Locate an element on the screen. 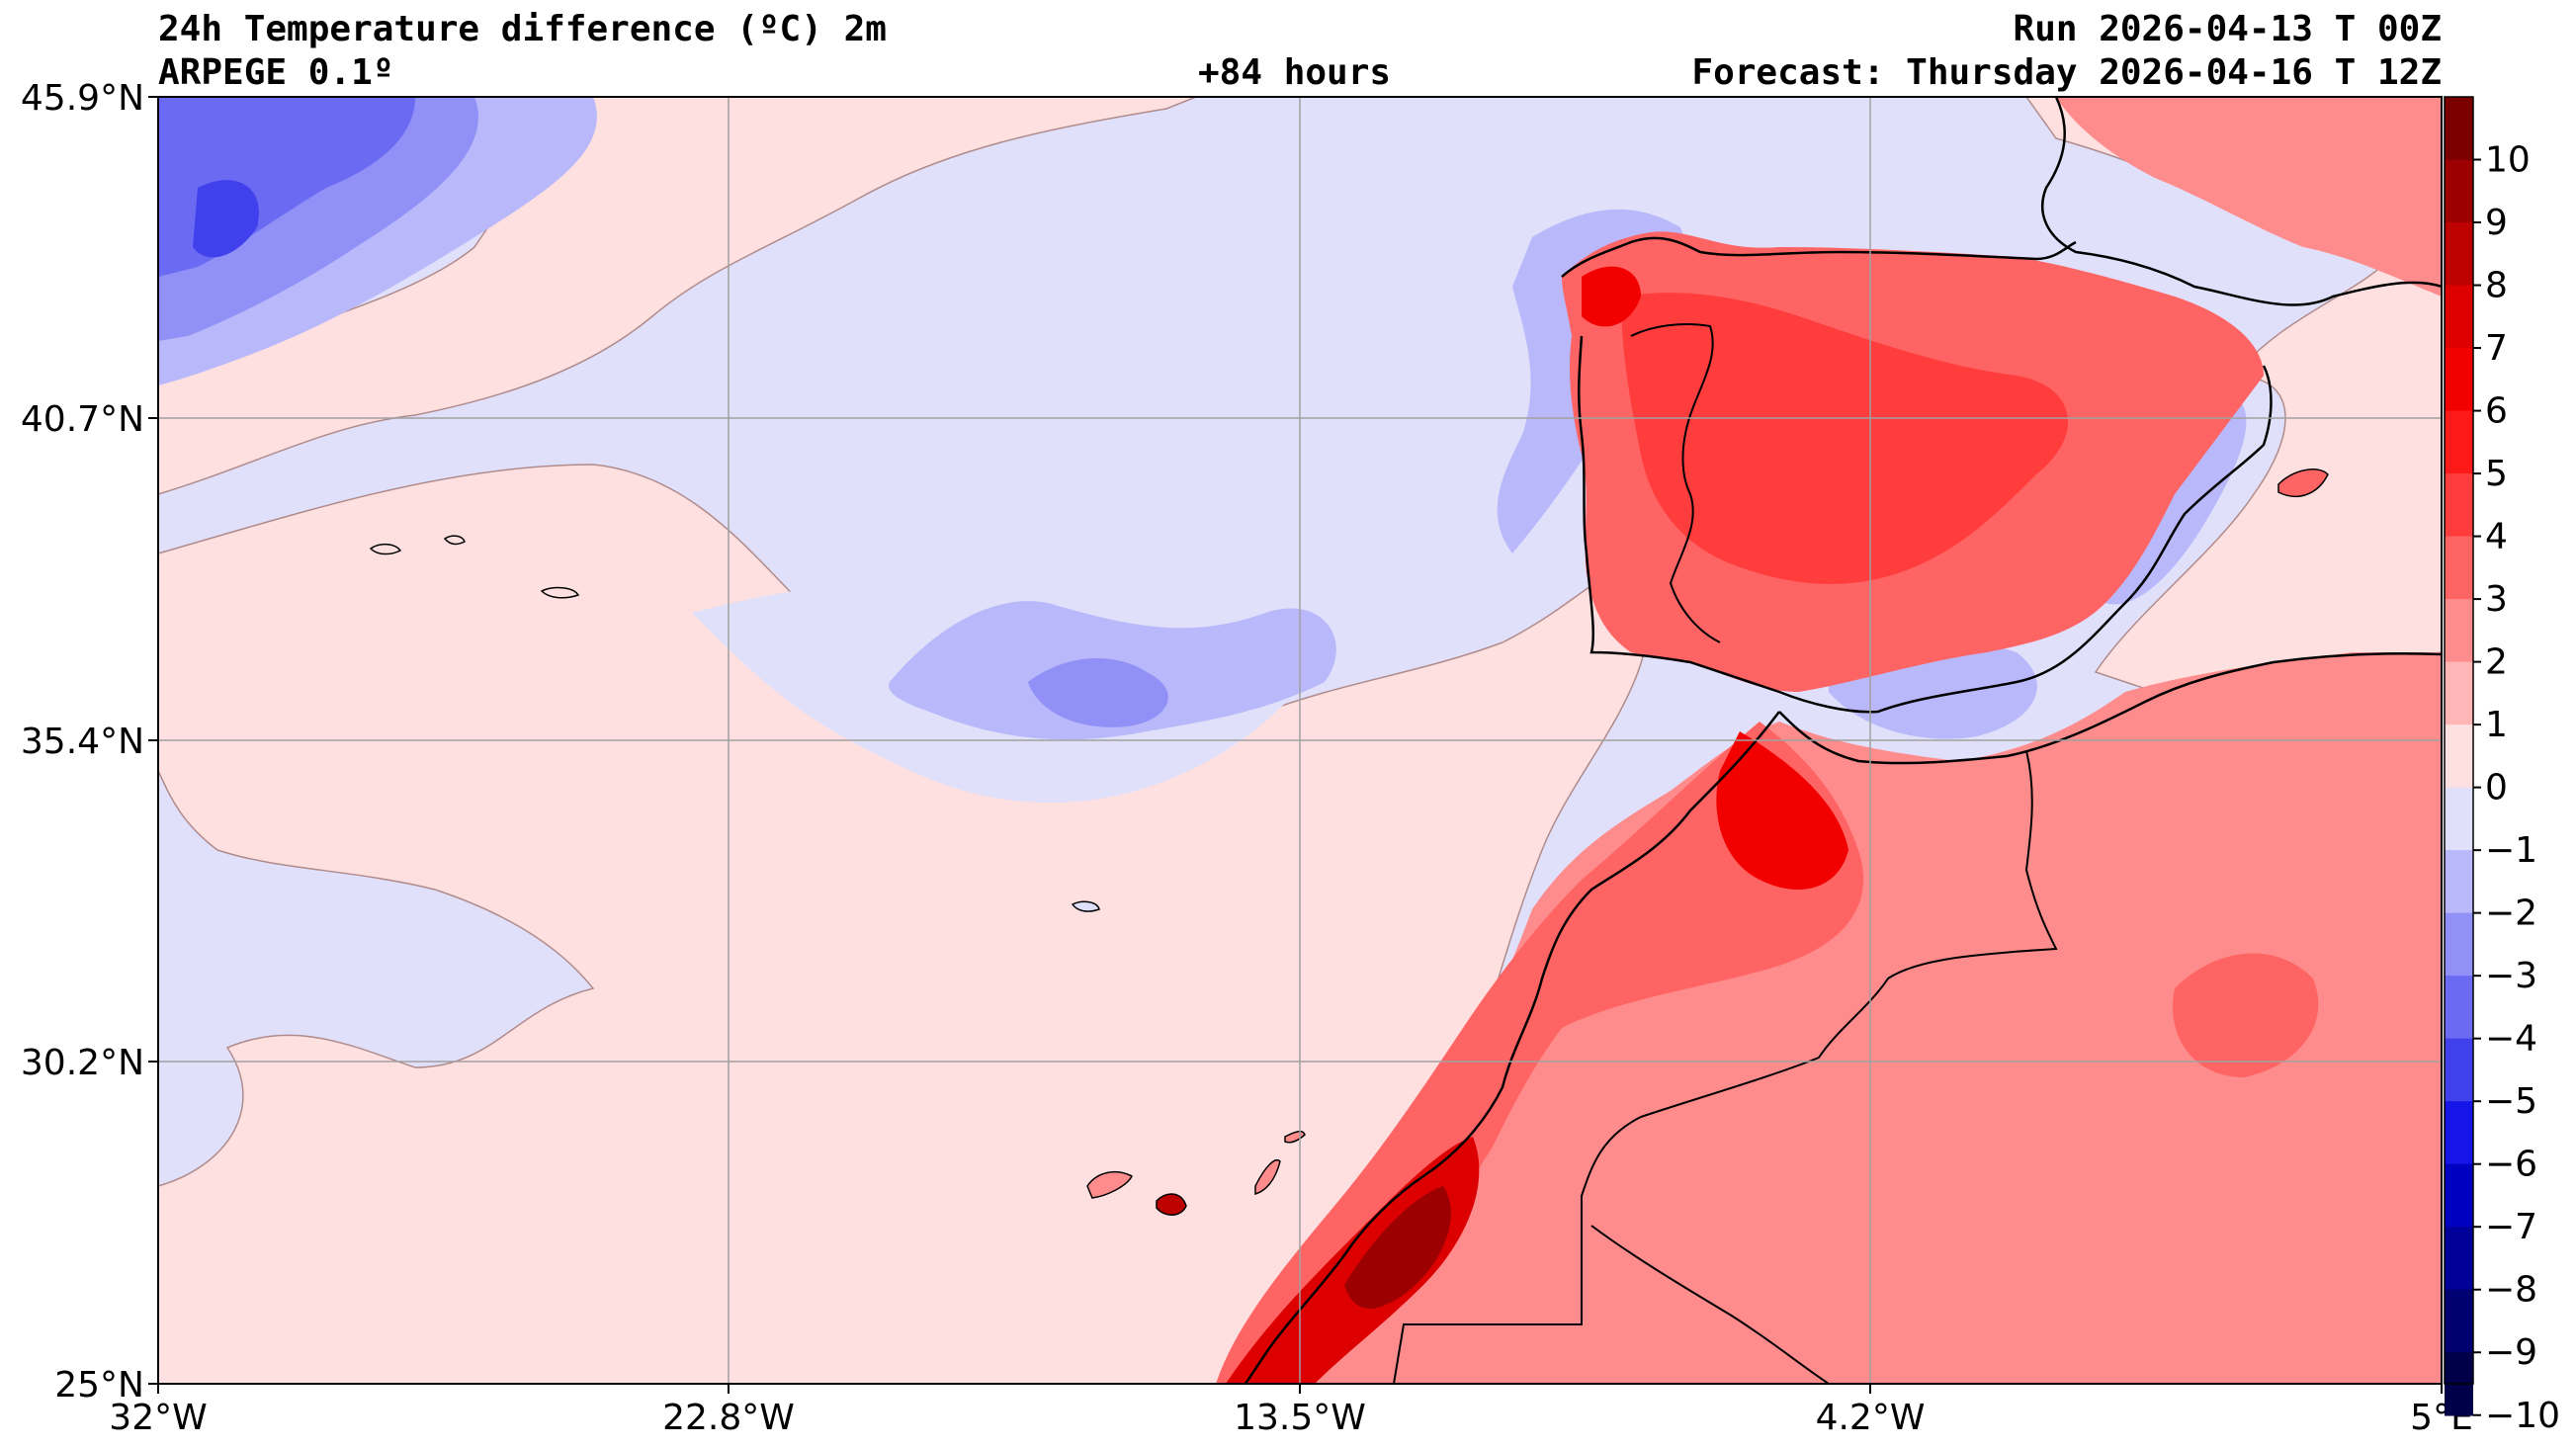 This screenshot has width=2576, height=1448. colorbar-label: 5 is located at coordinates (2496, 474).